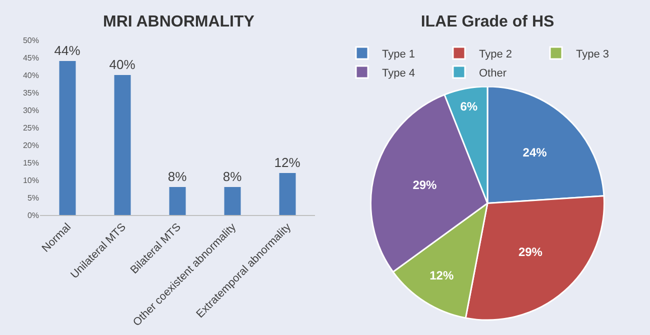  I want to click on legend-label: Type 1, so click(399, 54).